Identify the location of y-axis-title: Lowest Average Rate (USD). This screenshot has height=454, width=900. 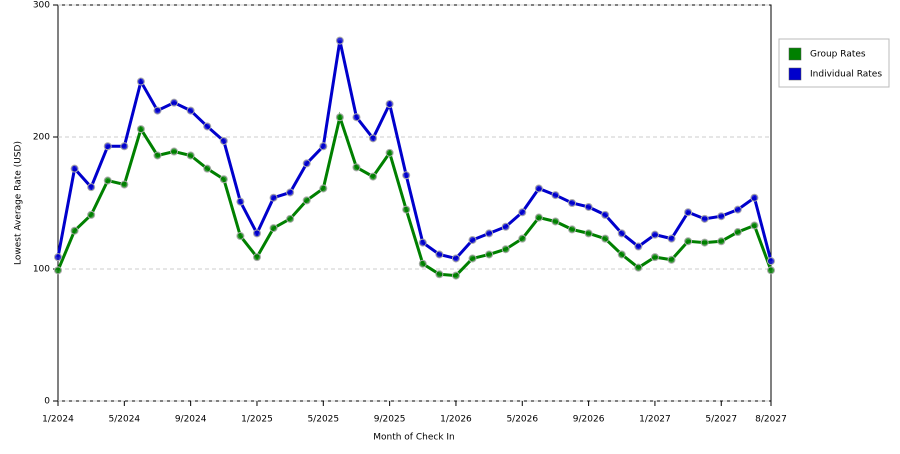
(19, 203).